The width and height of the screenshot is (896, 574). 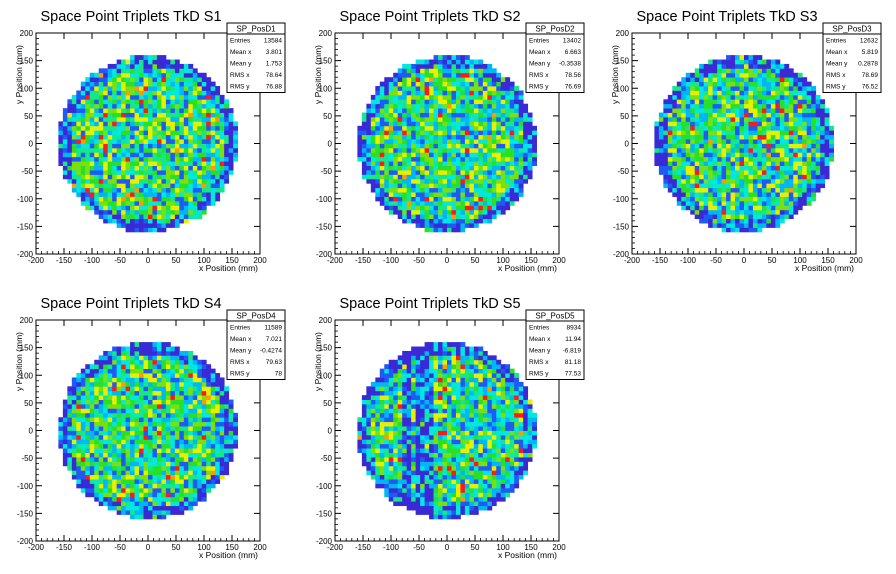 I want to click on stats-value: 78.64, so click(x=274, y=75).